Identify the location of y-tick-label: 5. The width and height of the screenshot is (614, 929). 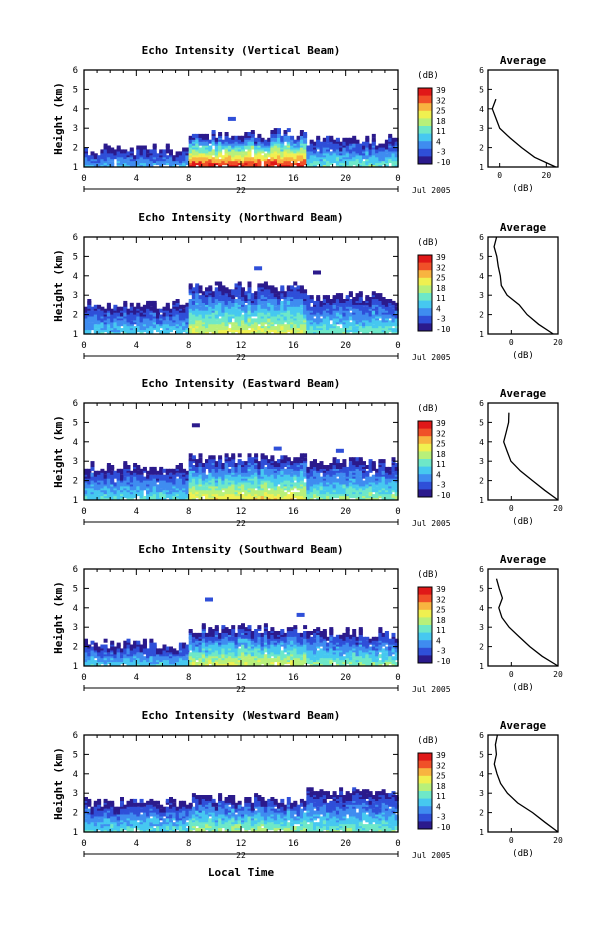
(75, 257).